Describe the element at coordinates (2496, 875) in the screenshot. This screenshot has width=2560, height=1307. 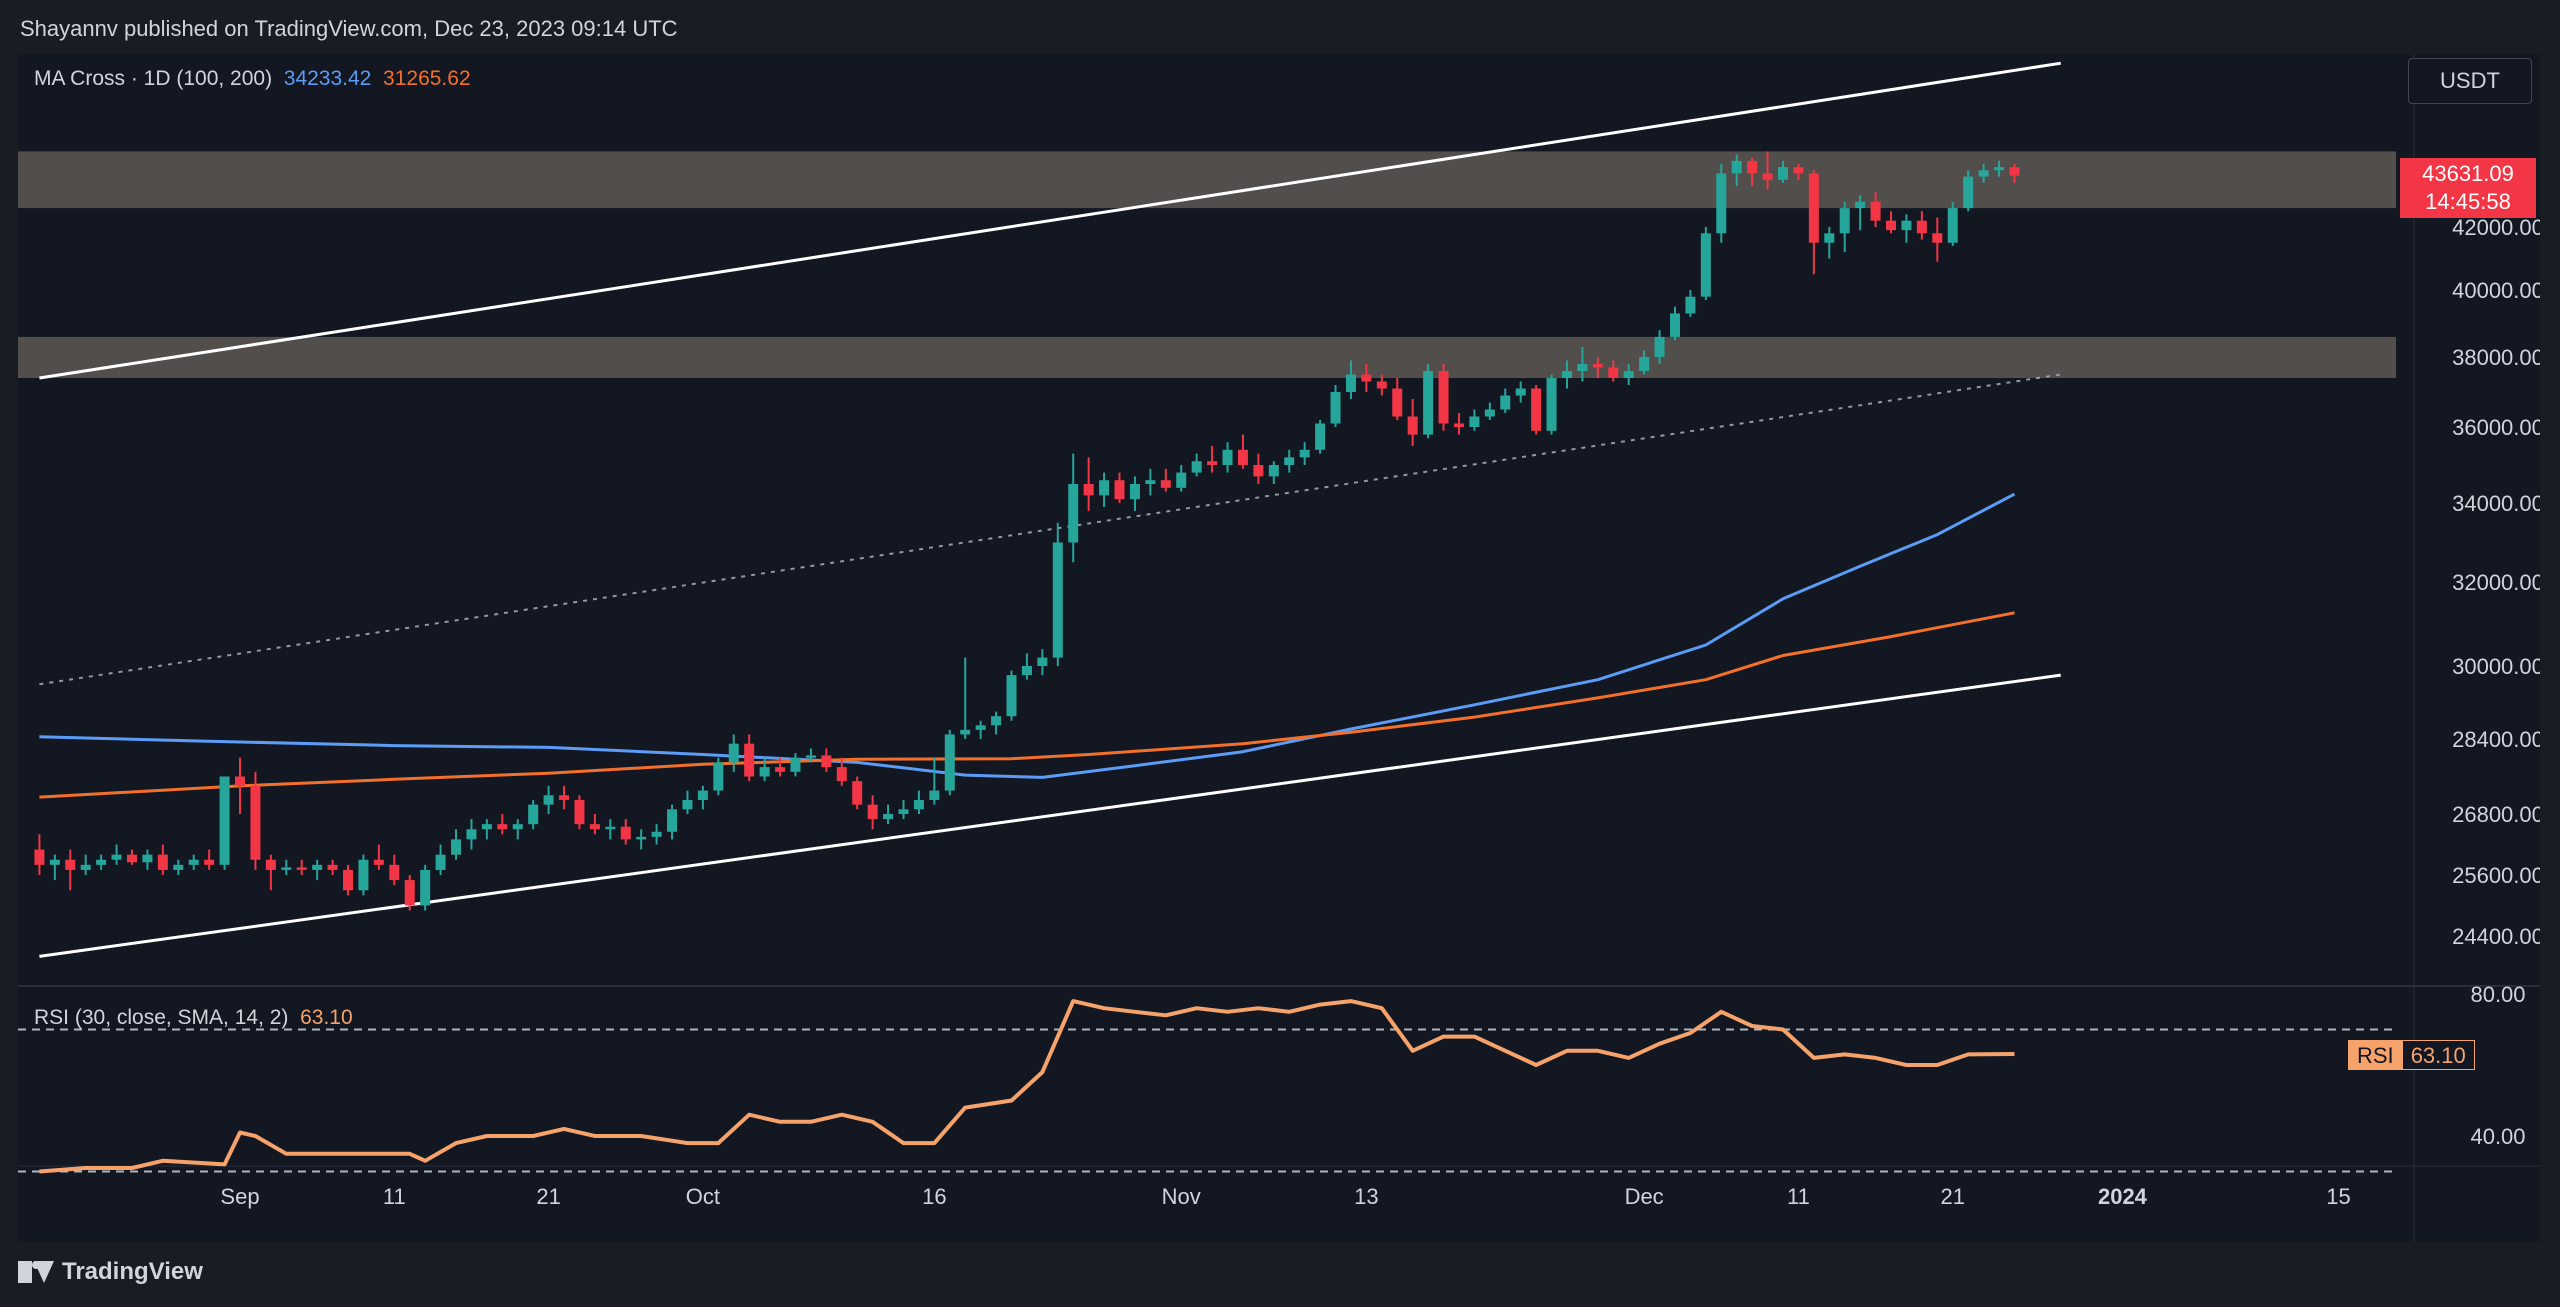
I see `price-axis-label: 25600.00` at that location.